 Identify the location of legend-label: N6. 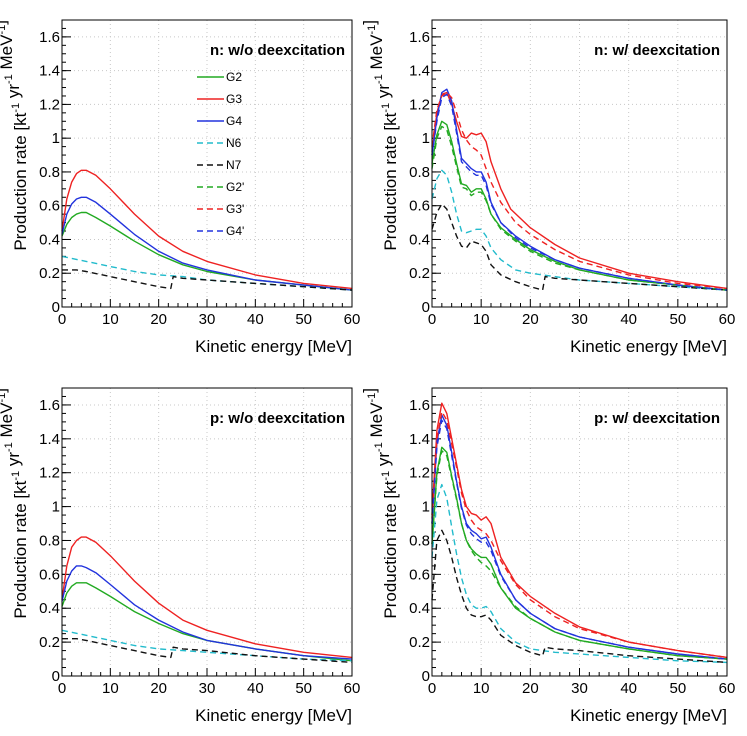
(234, 143).